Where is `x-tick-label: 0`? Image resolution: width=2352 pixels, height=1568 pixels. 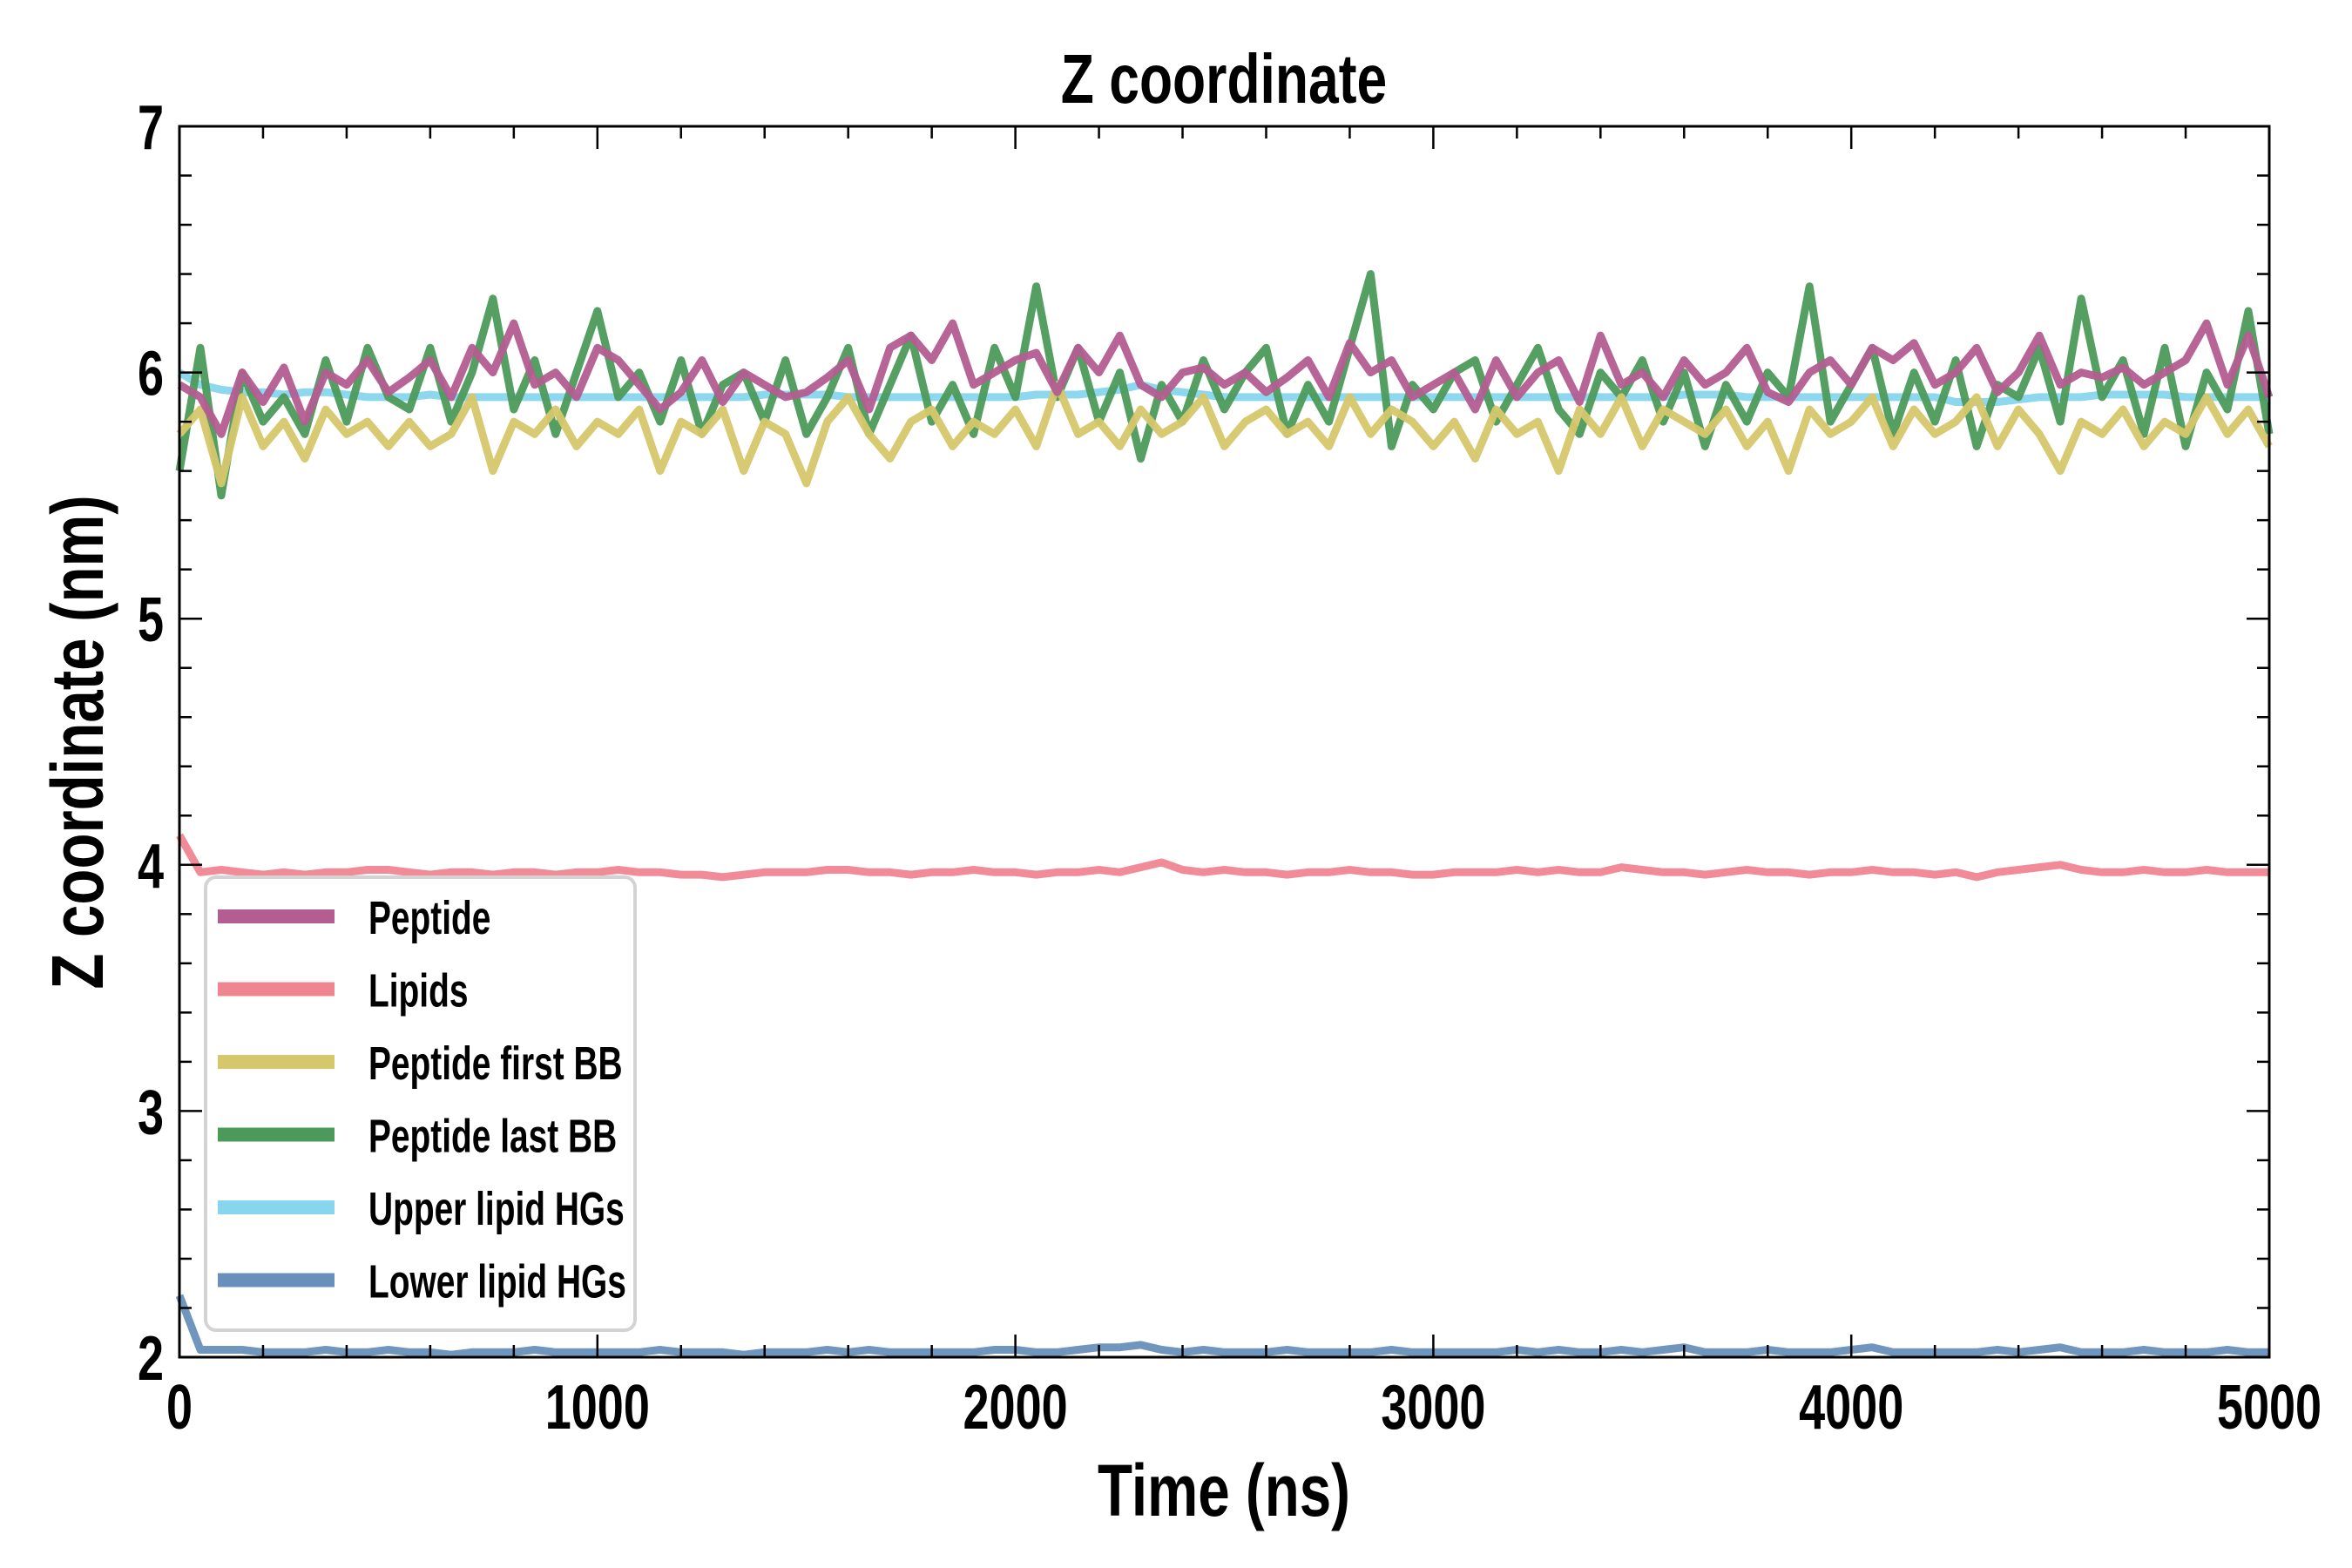 x-tick-label: 0 is located at coordinates (179, 1408).